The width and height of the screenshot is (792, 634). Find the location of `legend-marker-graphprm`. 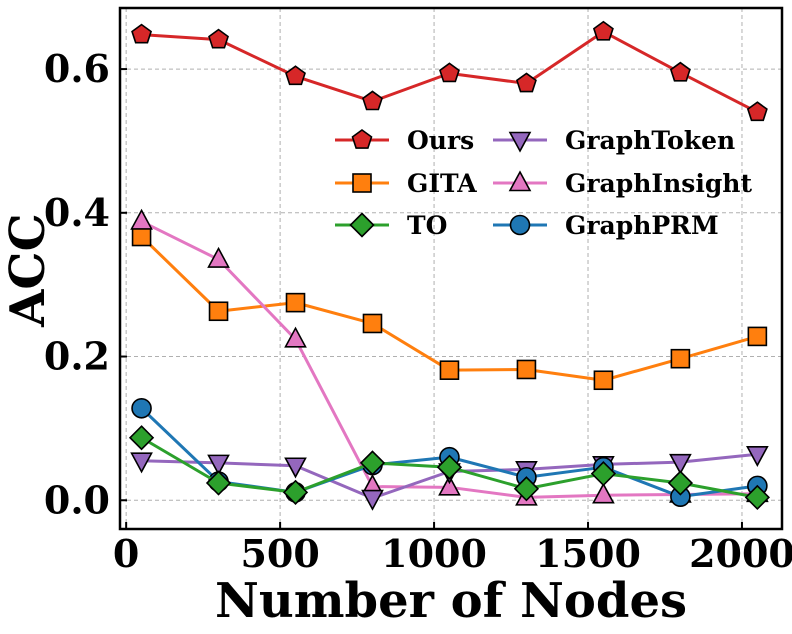

legend-marker-graphprm is located at coordinates (520, 225).